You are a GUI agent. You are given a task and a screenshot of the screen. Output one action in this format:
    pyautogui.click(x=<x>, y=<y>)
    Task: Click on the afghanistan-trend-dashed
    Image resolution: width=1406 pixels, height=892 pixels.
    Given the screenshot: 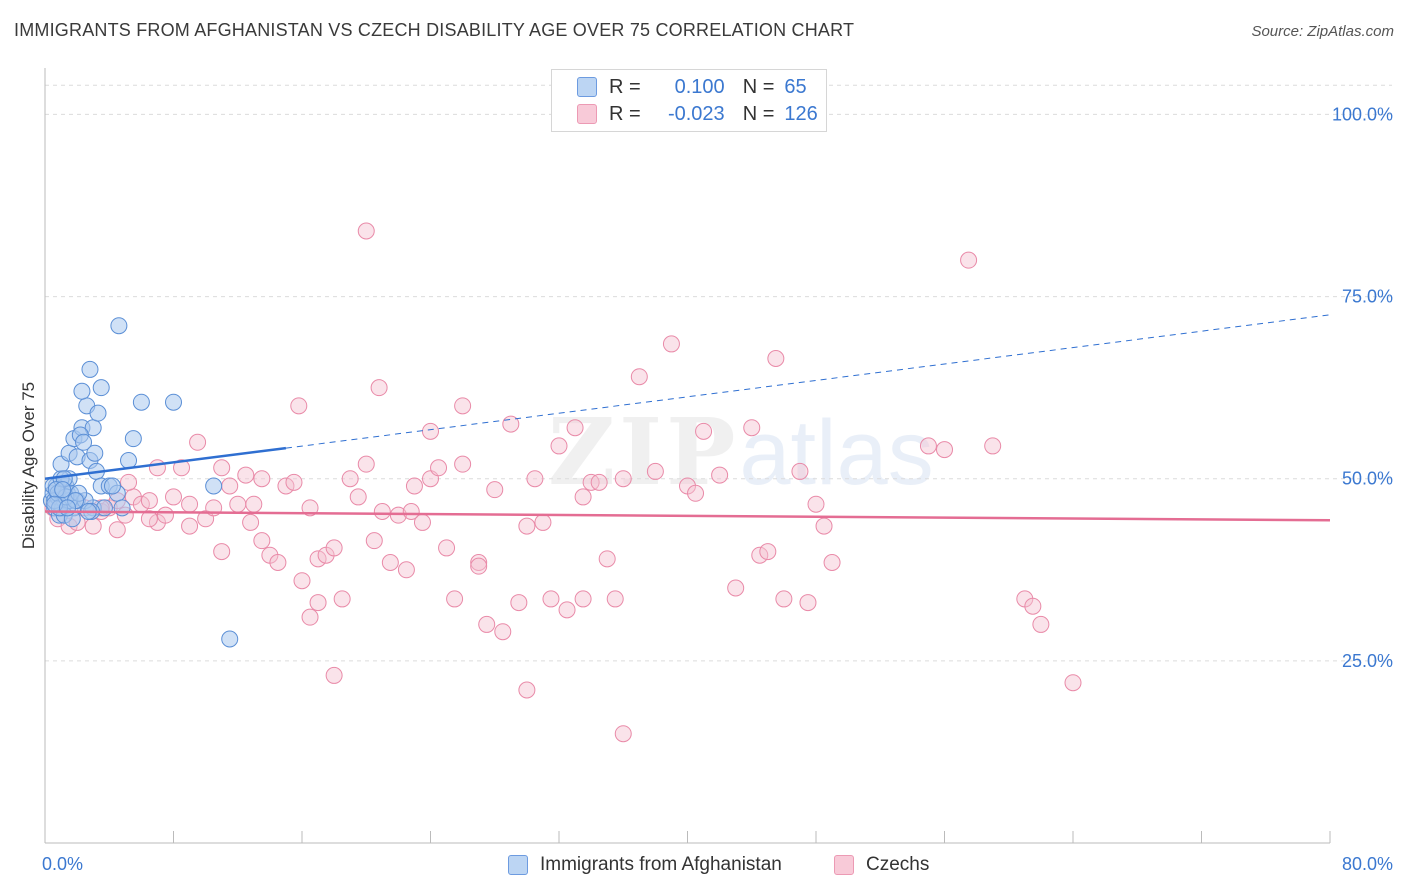 What is the action you would take?
    pyautogui.click(x=808, y=381)
    